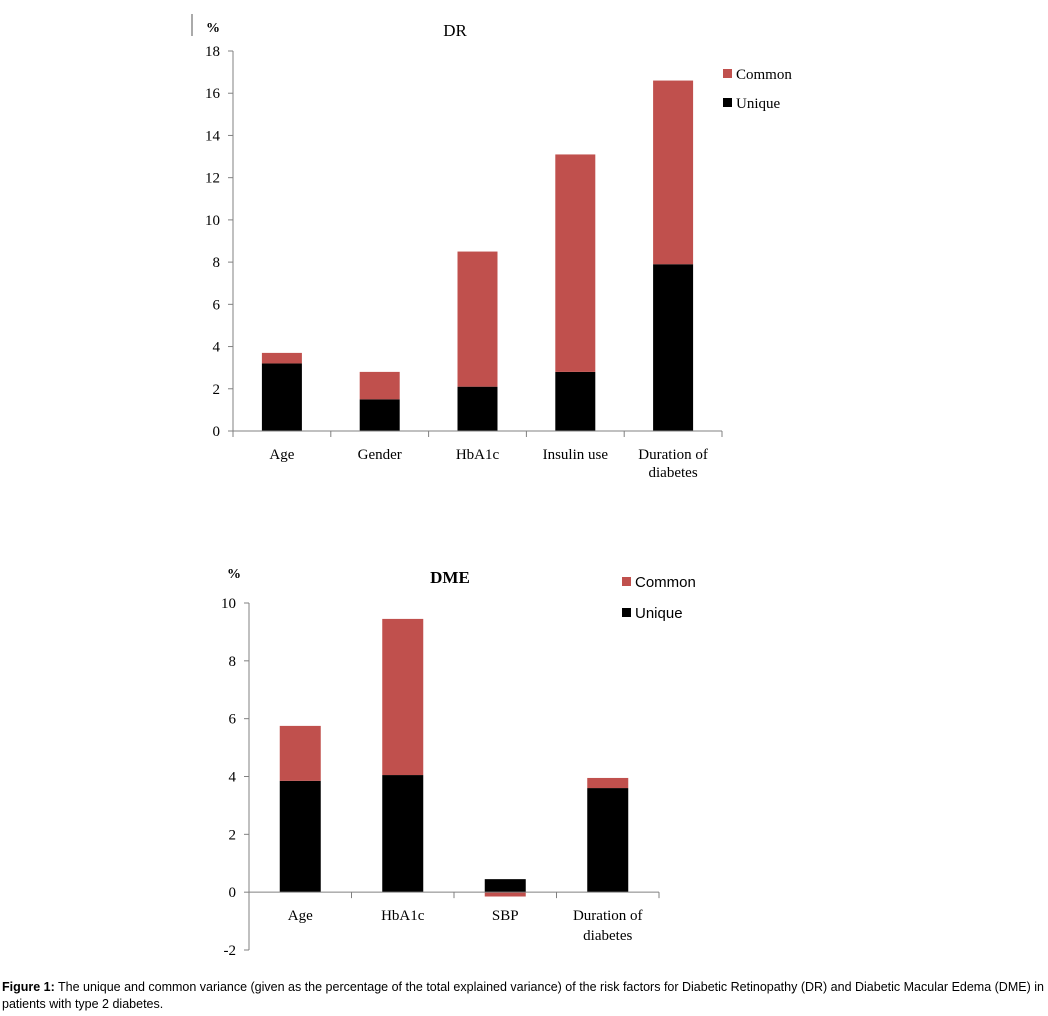 Image resolution: width=1048 pixels, height=1016 pixels. Describe the element at coordinates (213, 94) in the screenshot. I see `y-tick-label: 16` at that location.